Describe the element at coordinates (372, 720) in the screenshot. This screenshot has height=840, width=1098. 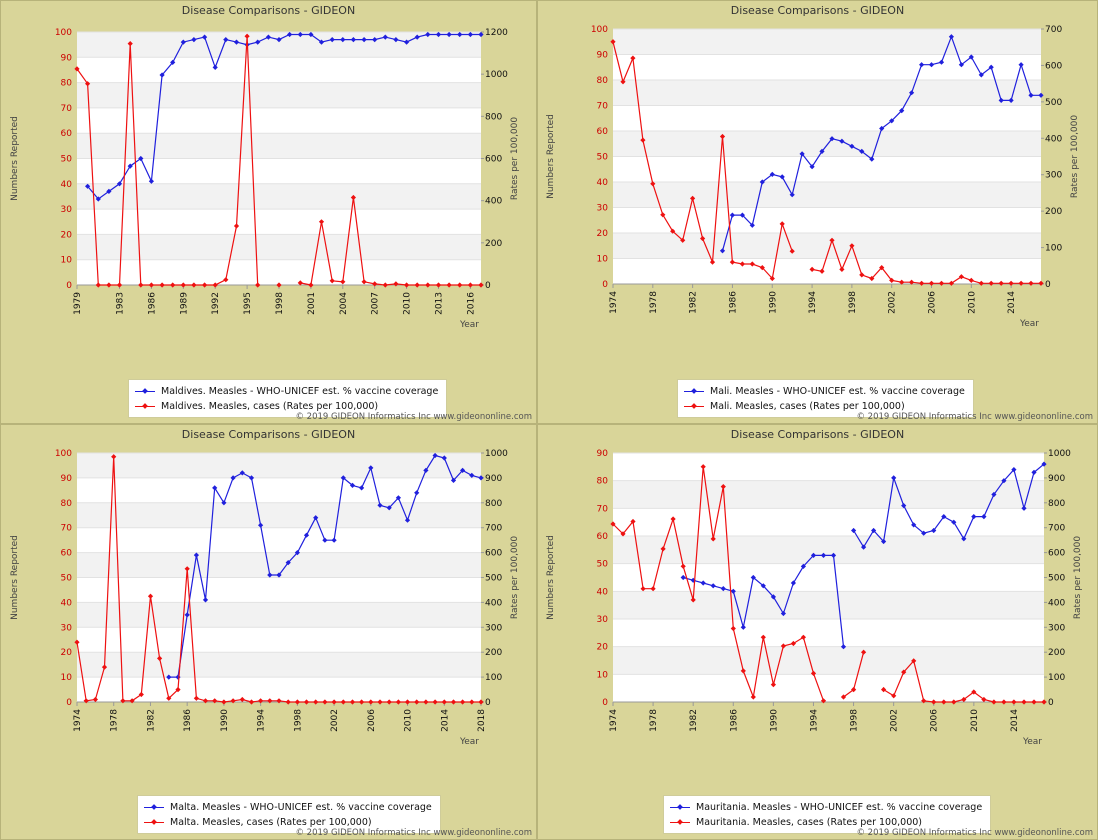
I see `x-tick-label: 2006` at that location.